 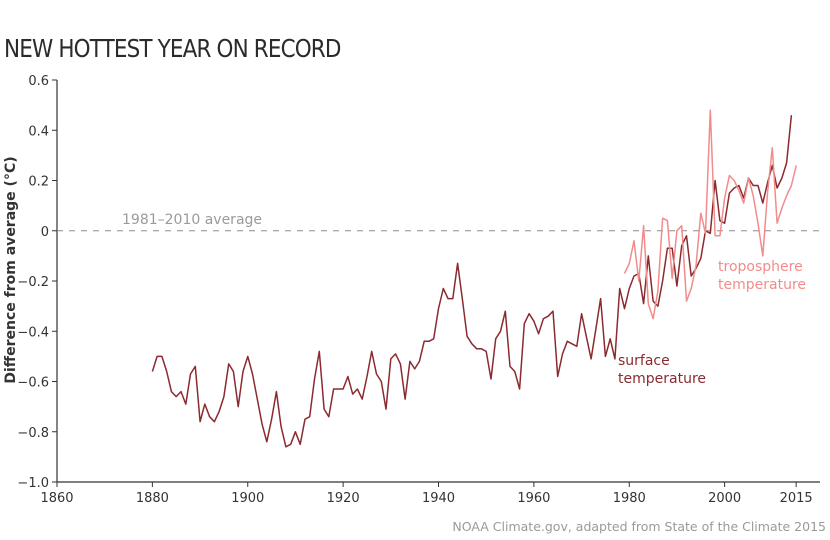 What do you see at coordinates (11, 269) in the screenshot?
I see `y-axis-label: Difference from average (°C)` at bounding box center [11, 269].